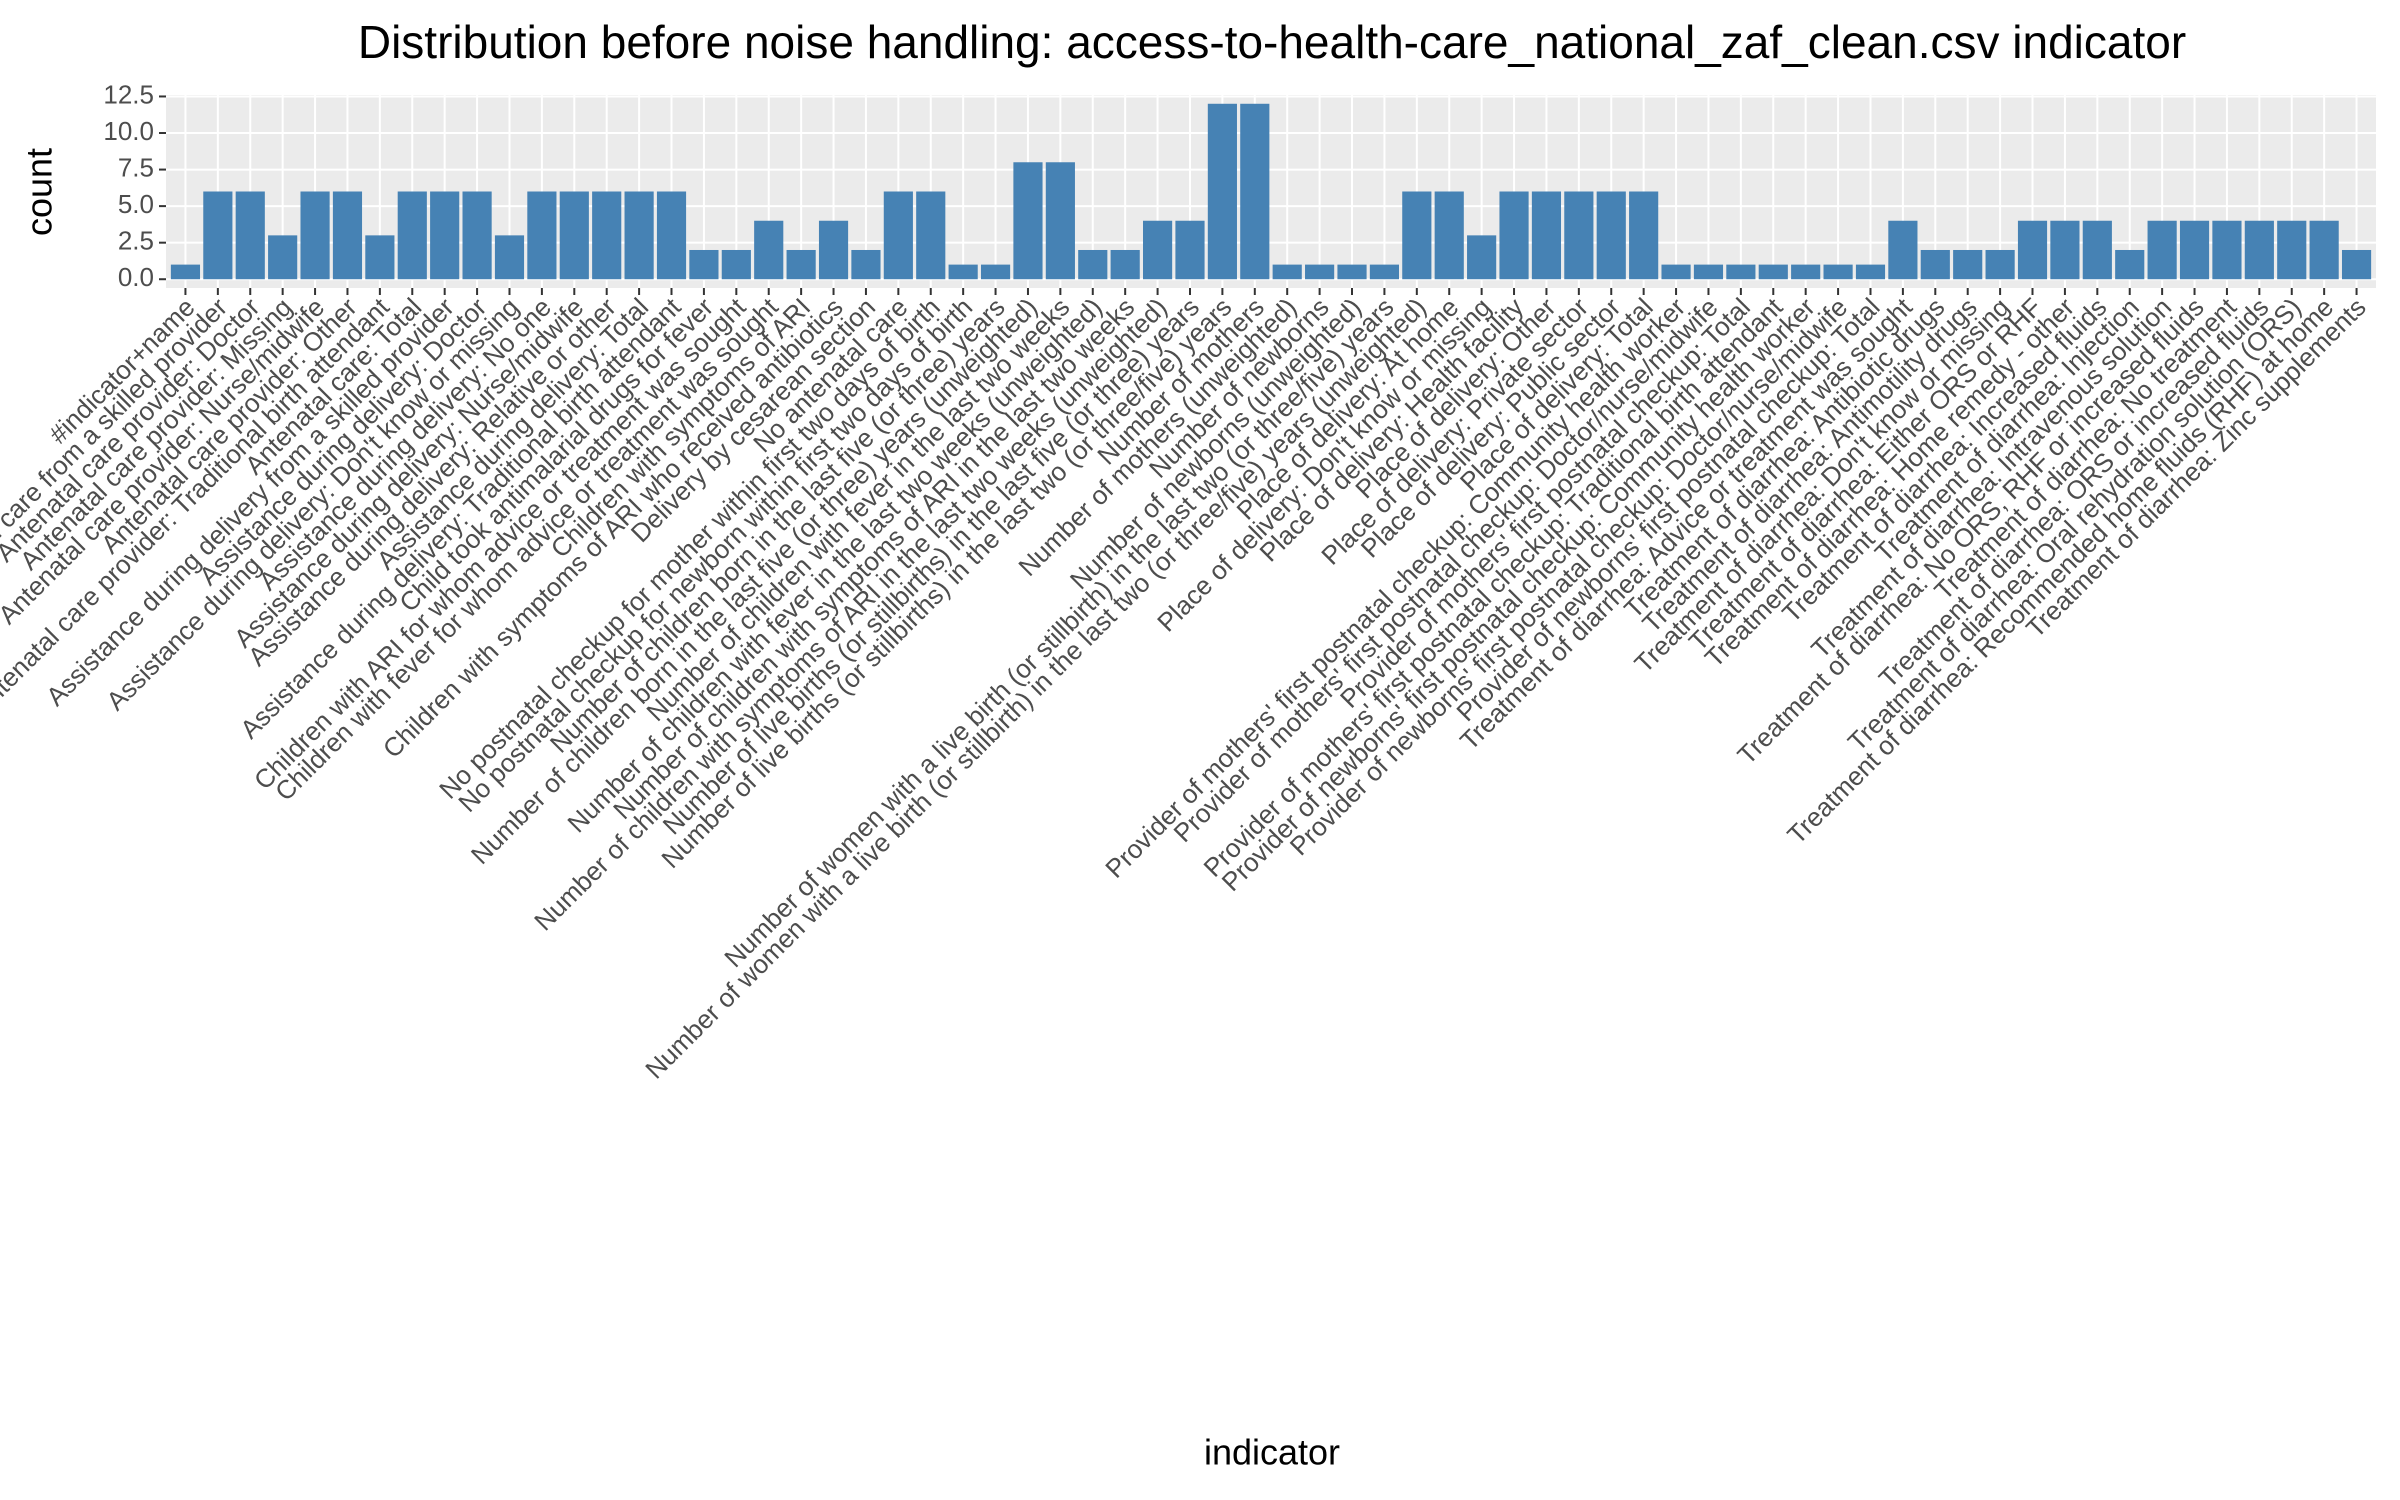 Image resolution: width=2400 pixels, height=1500 pixels. I want to click on y-tick-label: 12.5, so click(128, 94).